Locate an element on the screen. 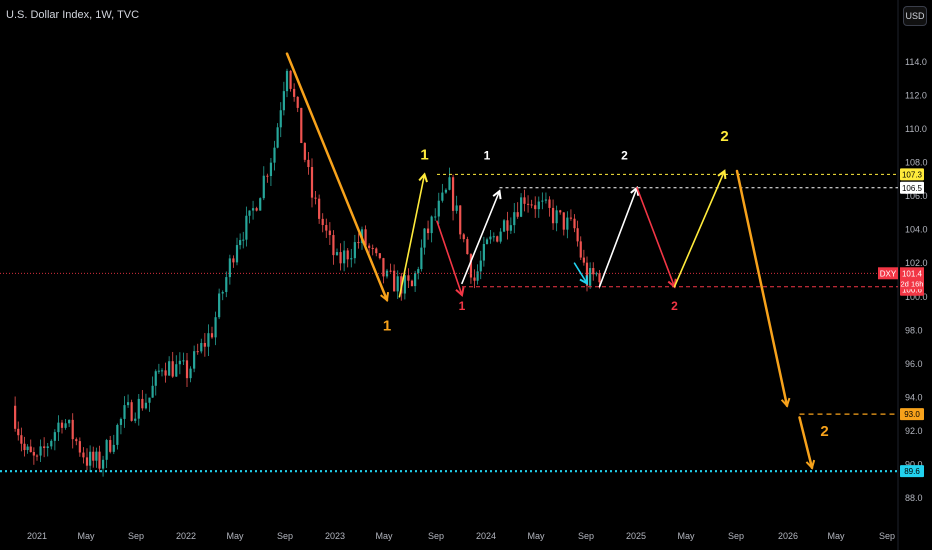 The image size is (932, 550). wave-label-orange: 2 is located at coordinates (824, 431).